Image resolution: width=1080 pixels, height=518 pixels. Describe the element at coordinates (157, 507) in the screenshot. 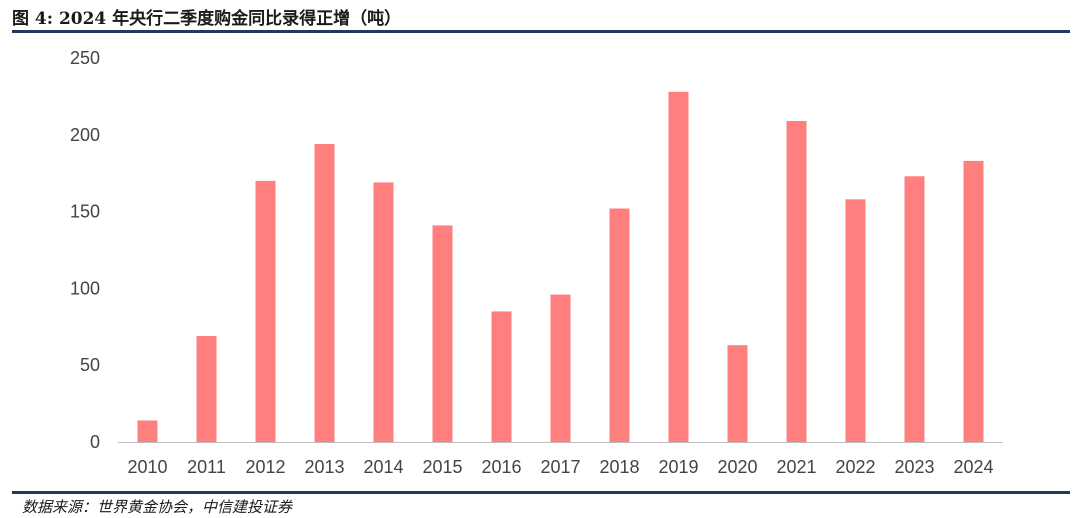

I see `source-note: 数据来源：世界黄金协会，中信建投证券` at that location.